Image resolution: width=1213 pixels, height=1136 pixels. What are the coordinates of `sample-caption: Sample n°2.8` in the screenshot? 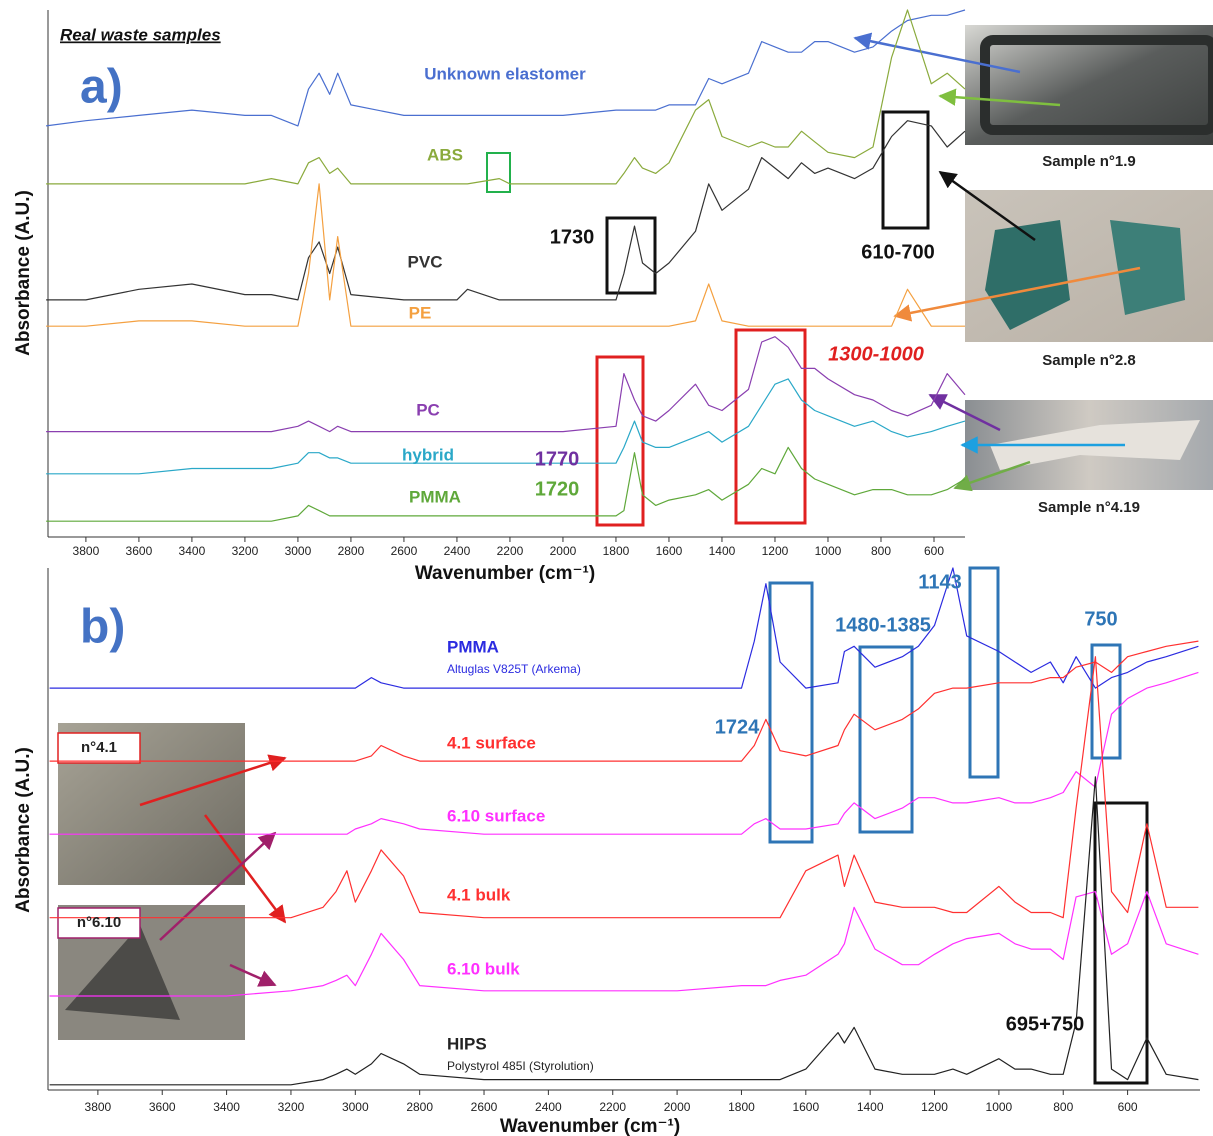 It's located at (1089, 360).